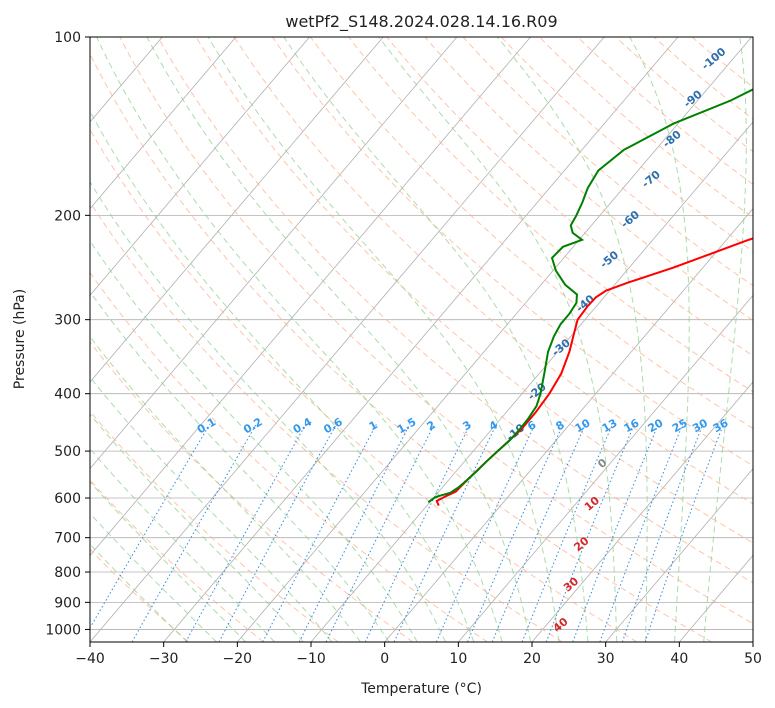 This screenshot has width=775, height=708. Describe the element at coordinates (602, 463) in the screenshot. I see `warm-isotherm-label: 0` at that location.